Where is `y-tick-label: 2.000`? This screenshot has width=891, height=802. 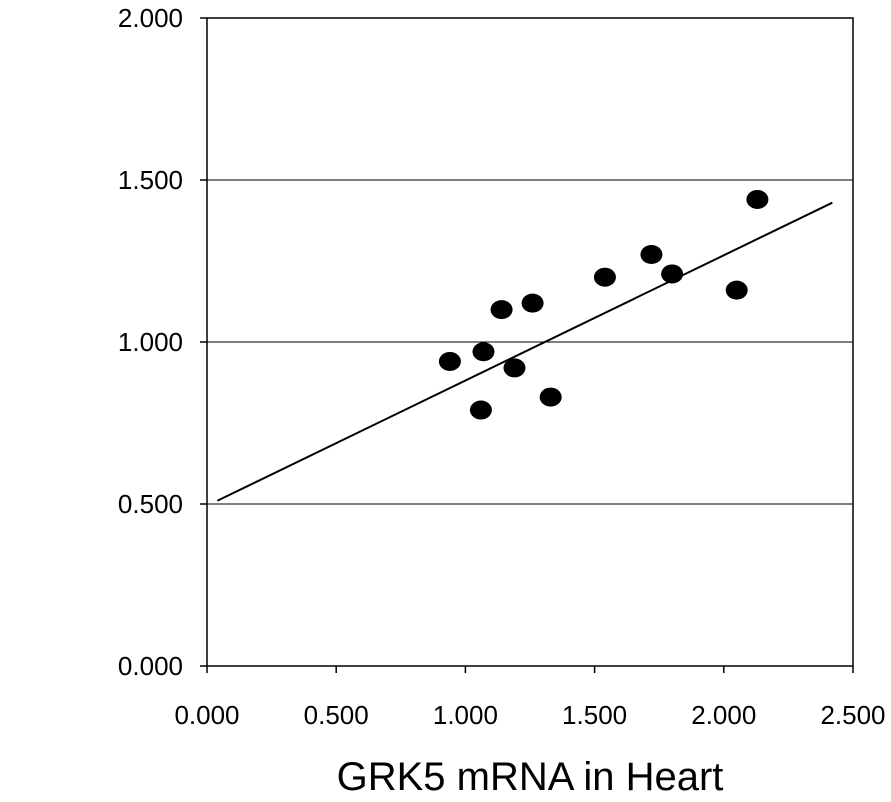 y-tick-label: 2.000 is located at coordinates (150, 18).